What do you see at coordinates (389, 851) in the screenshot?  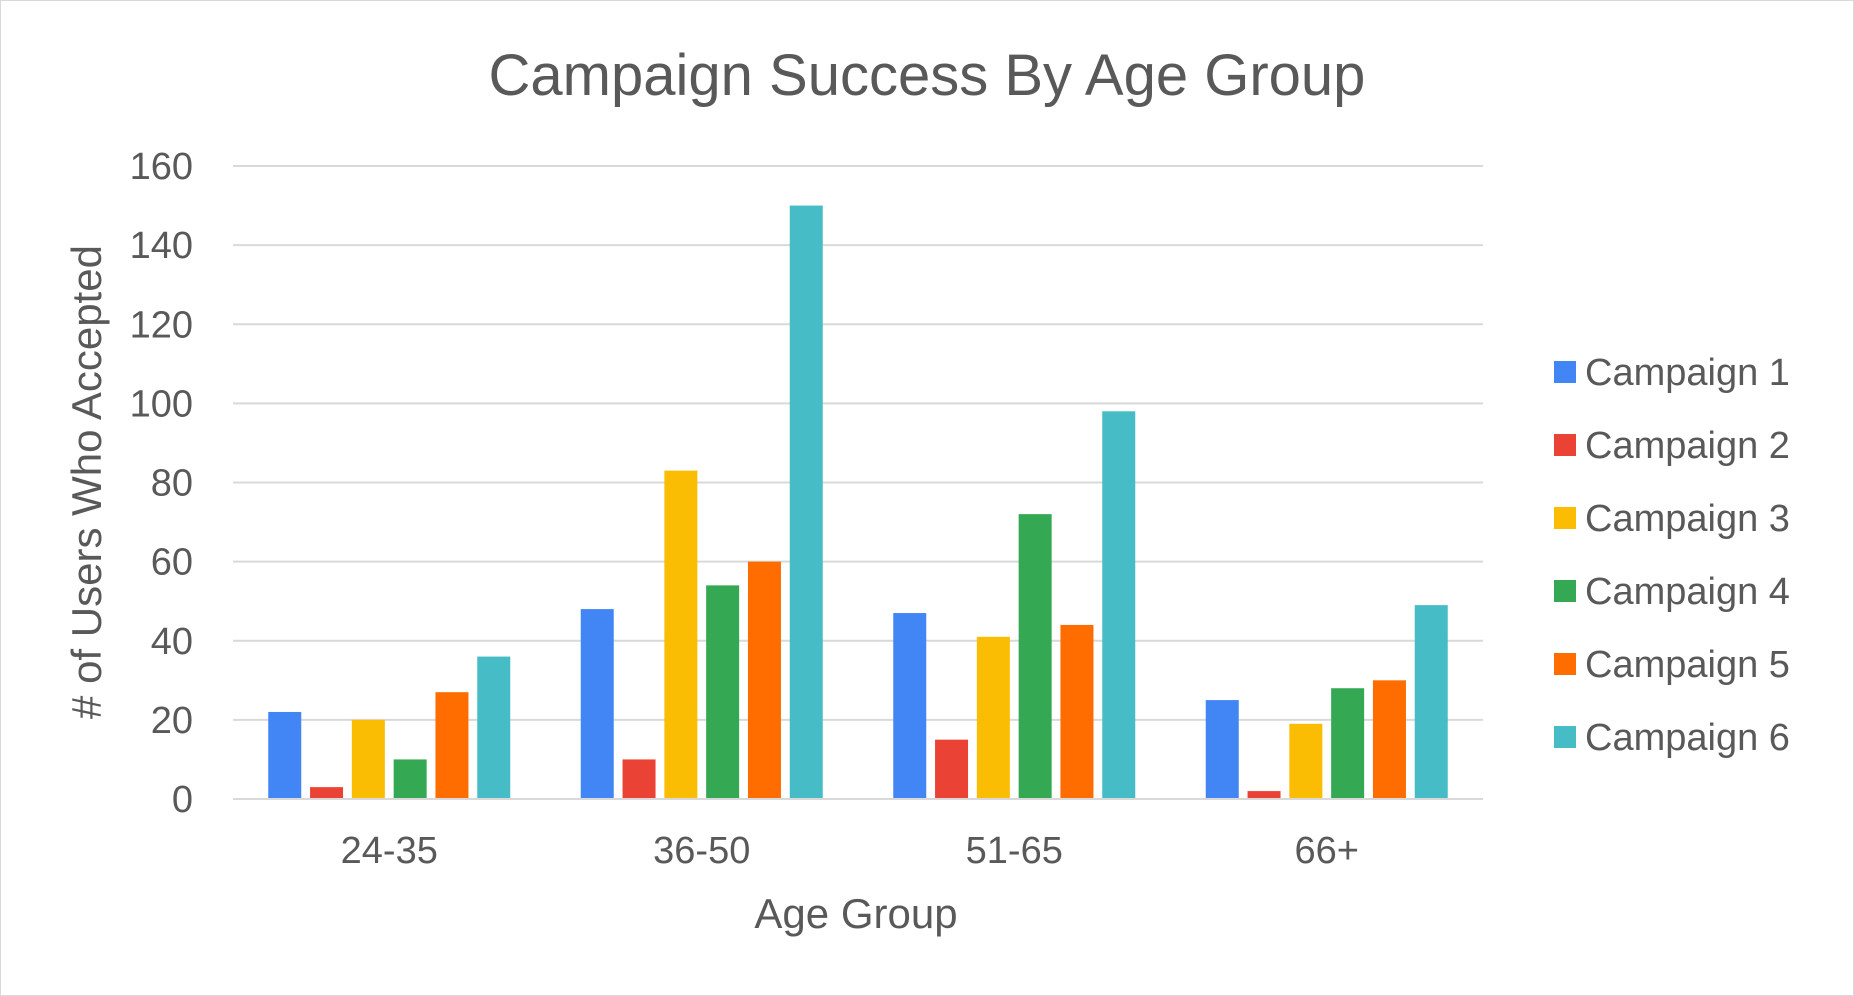 I see `x-tick-label: 24-35` at bounding box center [389, 851].